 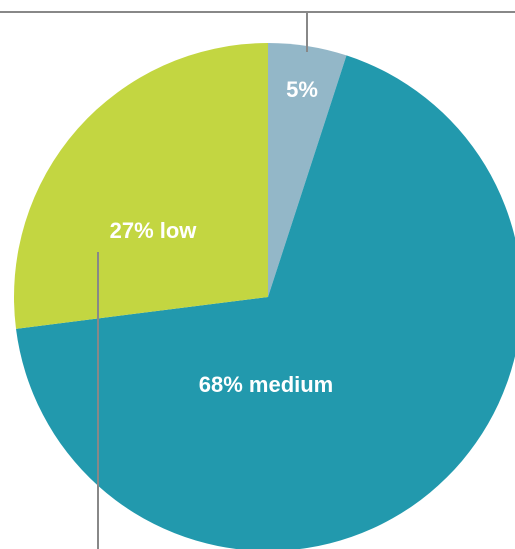 I want to click on slice-label-low: 27% low, so click(x=154, y=230).